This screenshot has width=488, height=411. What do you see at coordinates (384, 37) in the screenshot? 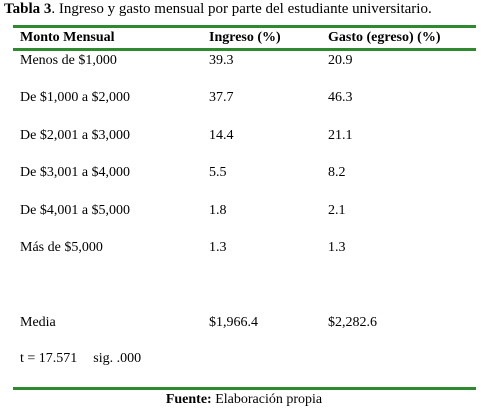
I see `header-gasto: Gasto (egreso) (%)` at bounding box center [384, 37].